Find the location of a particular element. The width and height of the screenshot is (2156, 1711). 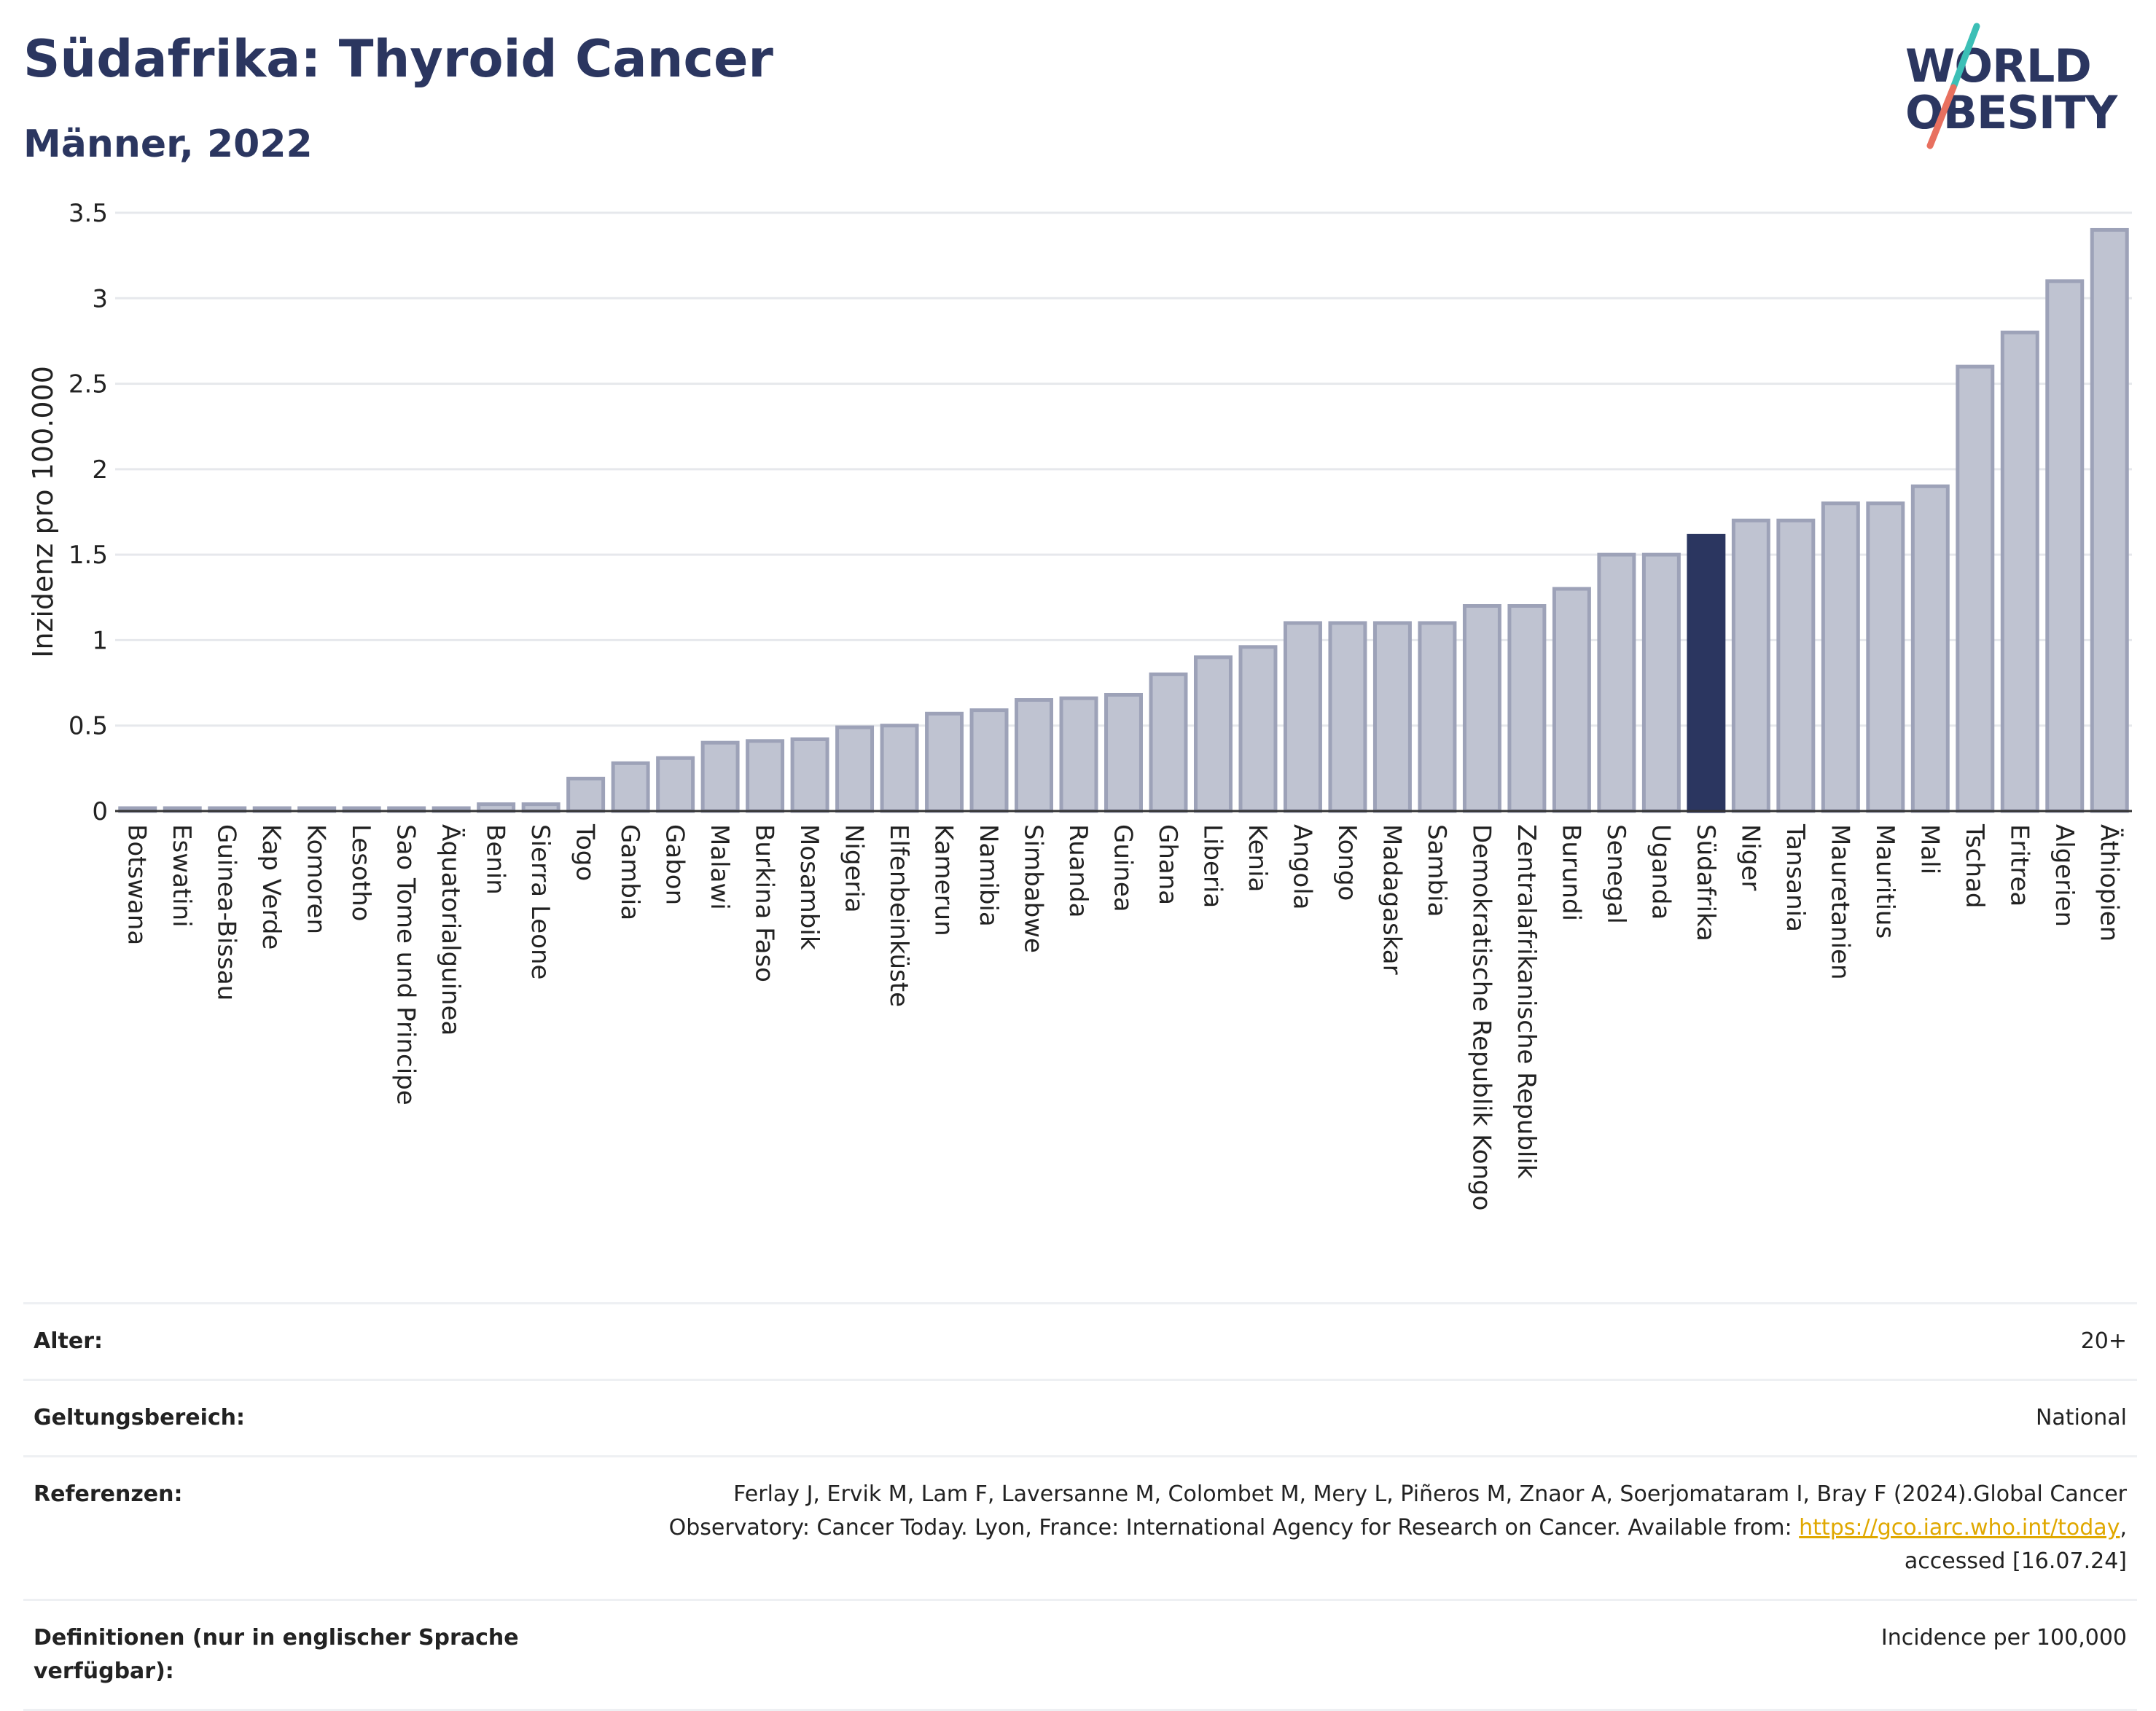

y-tick-label: 3 is located at coordinates (100, 298).